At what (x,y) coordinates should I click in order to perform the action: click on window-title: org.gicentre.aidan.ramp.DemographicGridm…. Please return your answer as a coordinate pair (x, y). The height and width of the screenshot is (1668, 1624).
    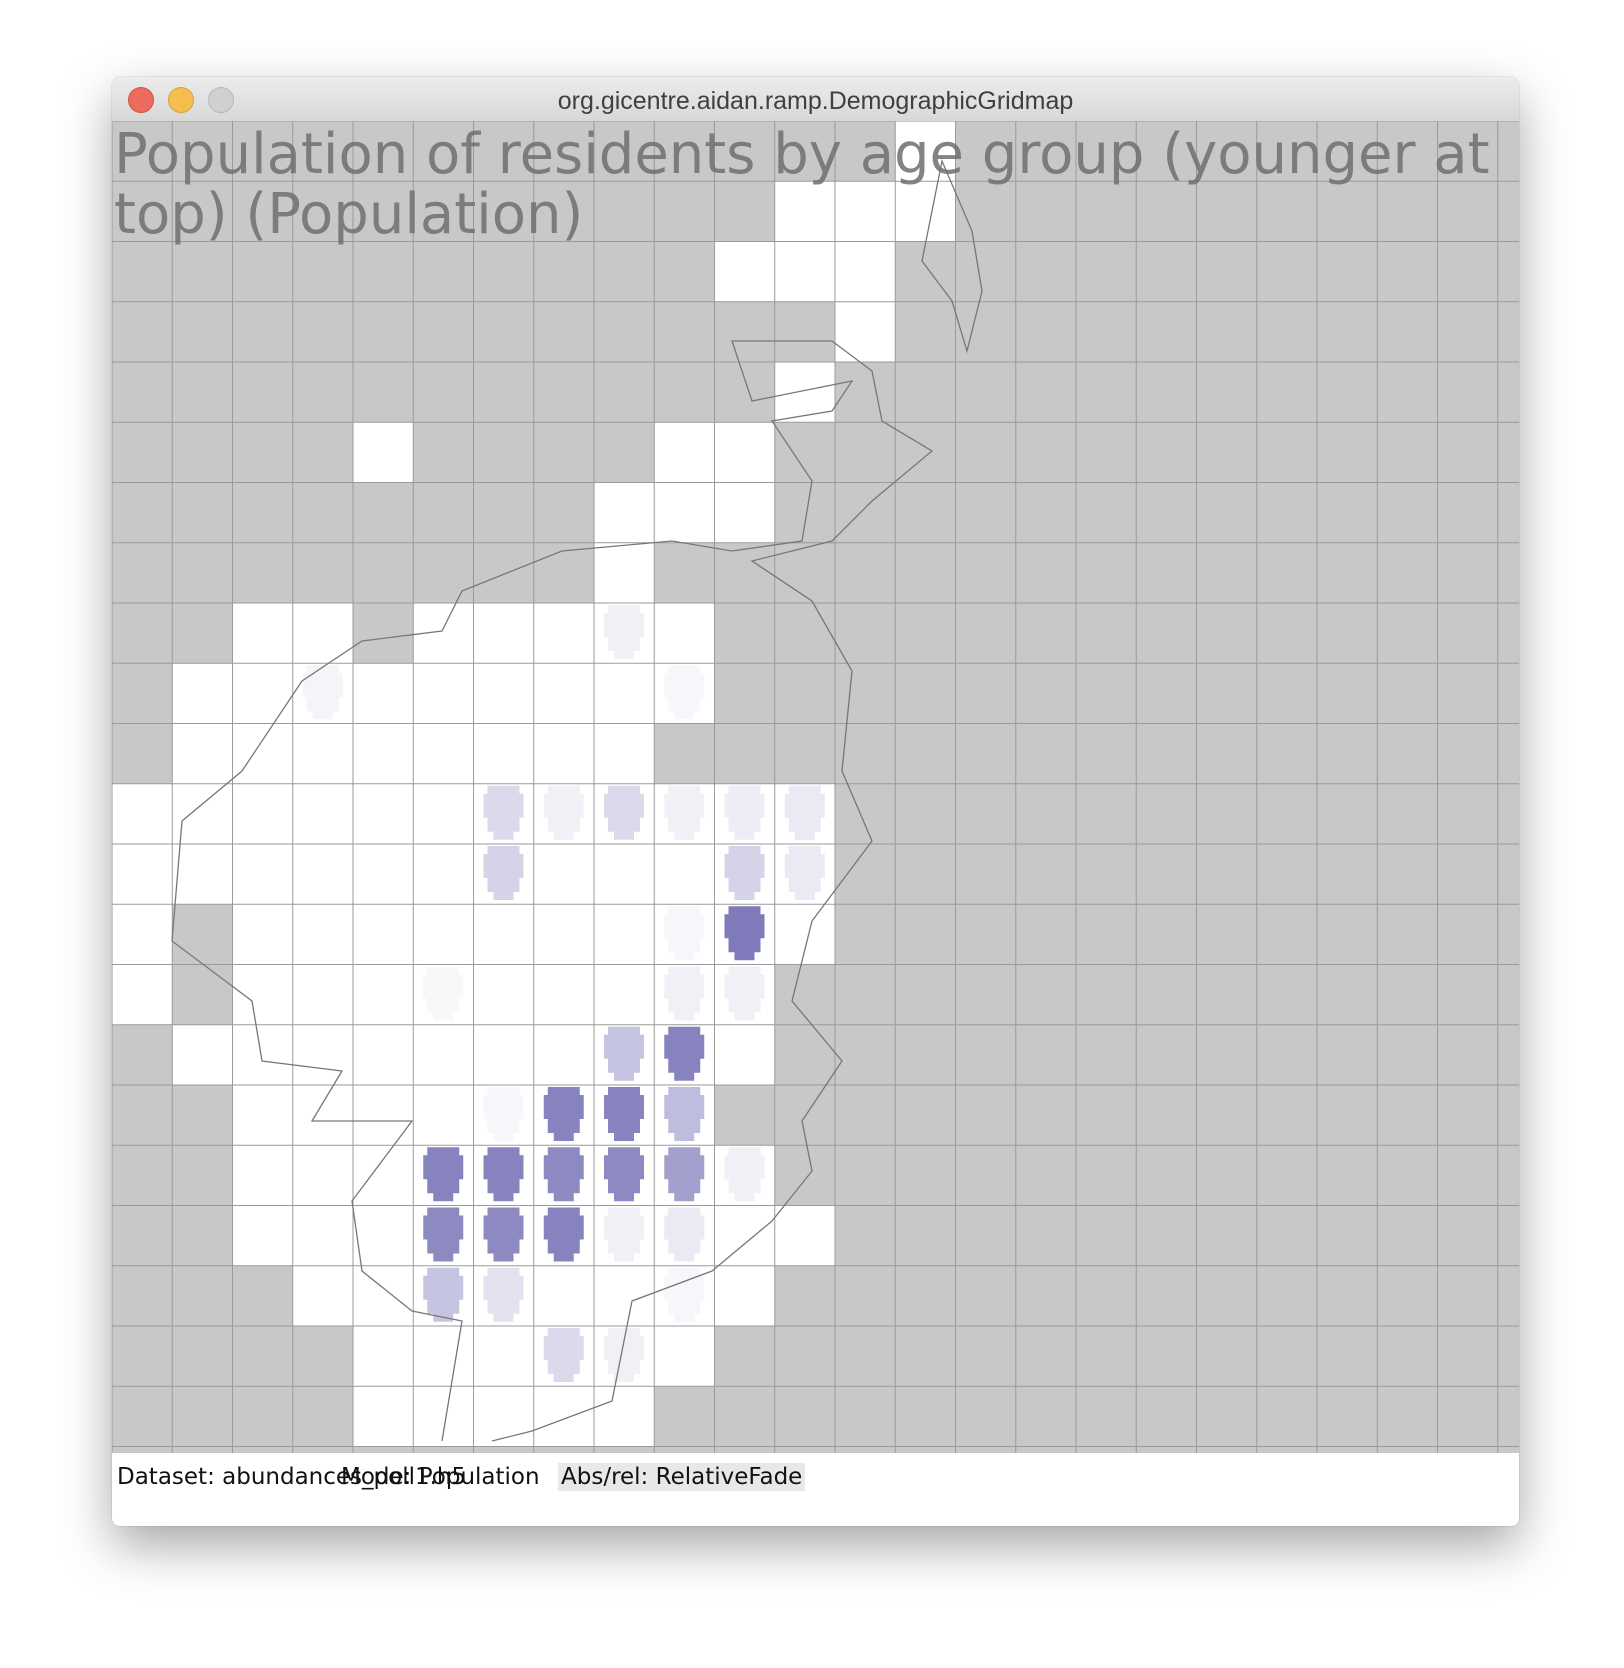
    Looking at the image, I should click on (815, 101).